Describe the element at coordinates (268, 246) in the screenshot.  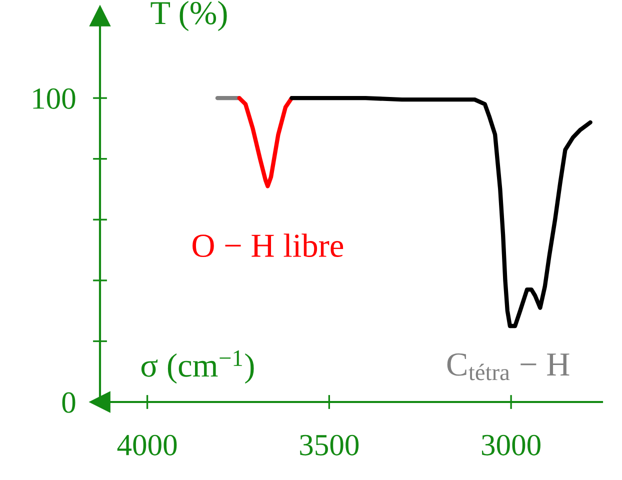
I see `annotation: O − H libre` at that location.